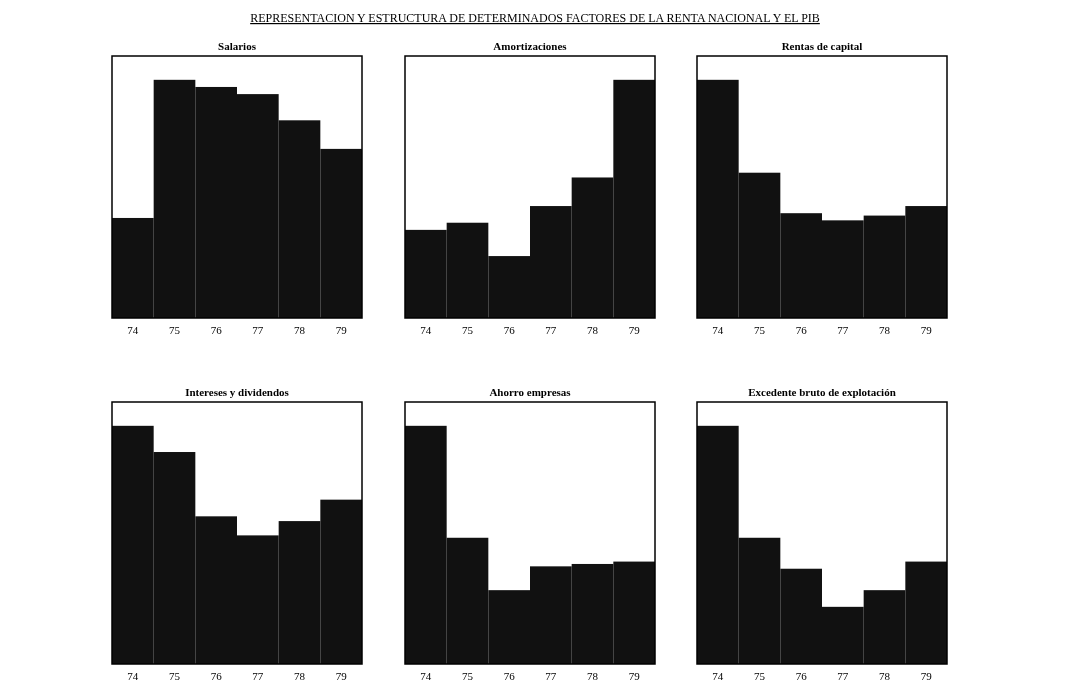 The height and width of the screenshot is (696, 1078). What do you see at coordinates (535, 18) in the screenshot?
I see `text: REPRESENTACION Y ESTRUCTURA DE DETERMINADOS FACTORES DE LA RENTA NACIONAL Y EL PIB` at bounding box center [535, 18].